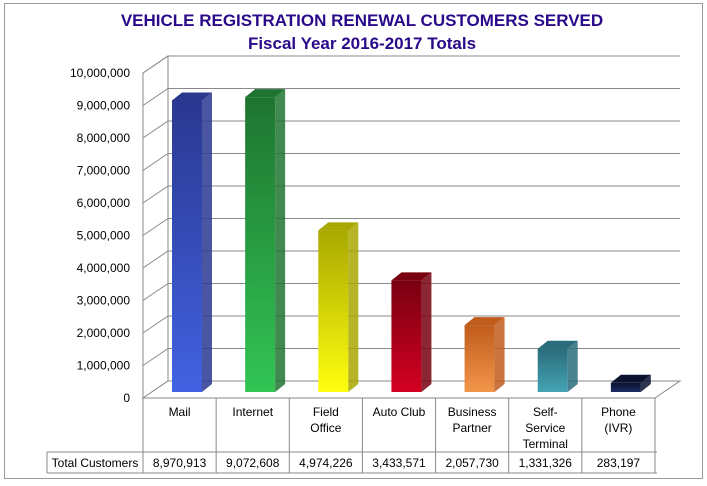 Image resolution: width=707 pixels, height=486 pixels. Describe the element at coordinates (545, 428) in the screenshot. I see `category-label: Service` at that location.